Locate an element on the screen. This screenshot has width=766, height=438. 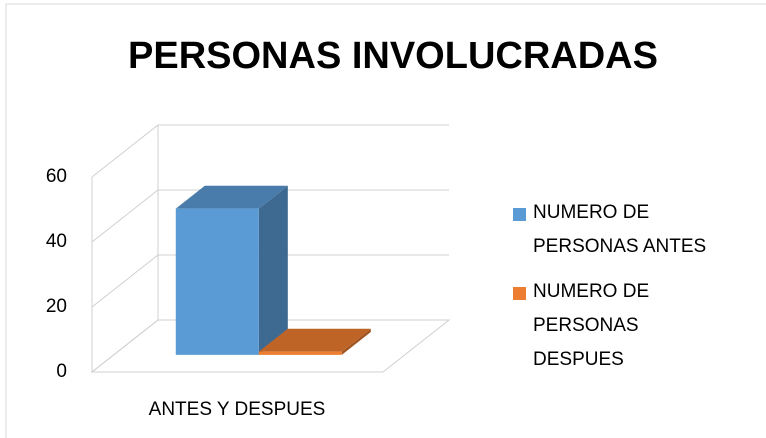
chart-title: PERSONAS INVOLUCRADAS is located at coordinates (393, 56).